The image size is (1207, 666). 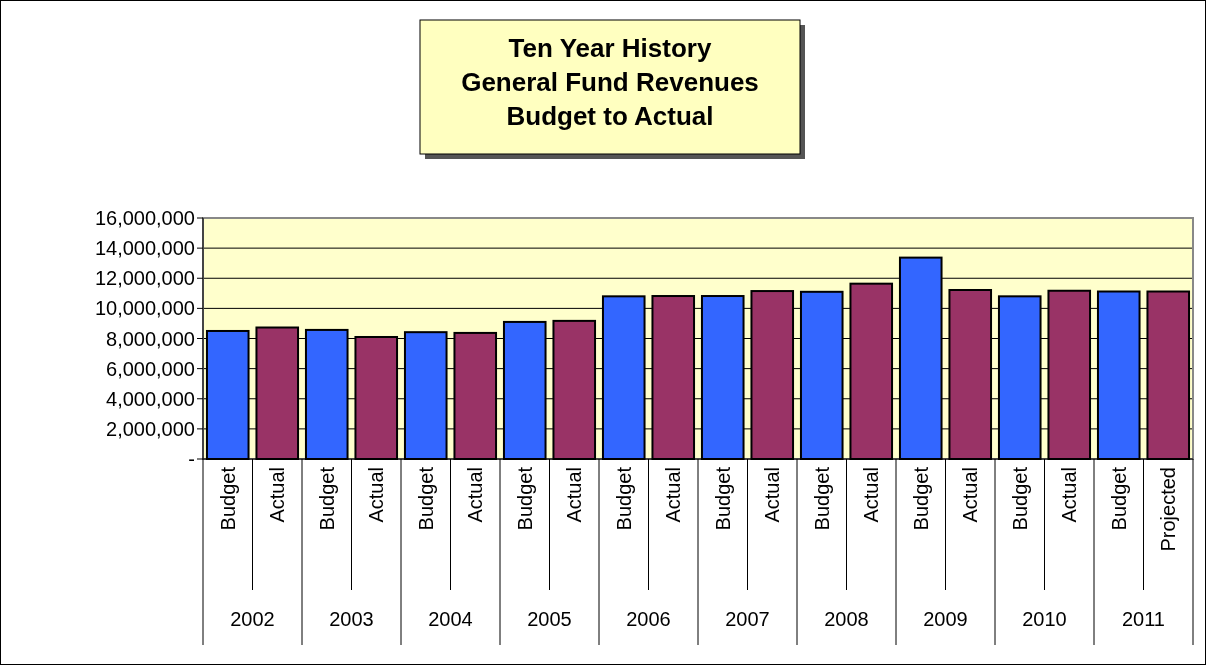 What do you see at coordinates (549, 619) in the screenshot?
I see `text: 2005` at bounding box center [549, 619].